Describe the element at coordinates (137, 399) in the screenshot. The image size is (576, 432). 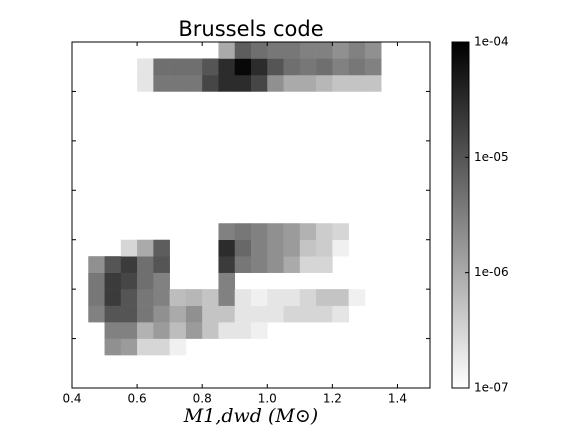
I see `x-tick-label: 0.6` at that location.